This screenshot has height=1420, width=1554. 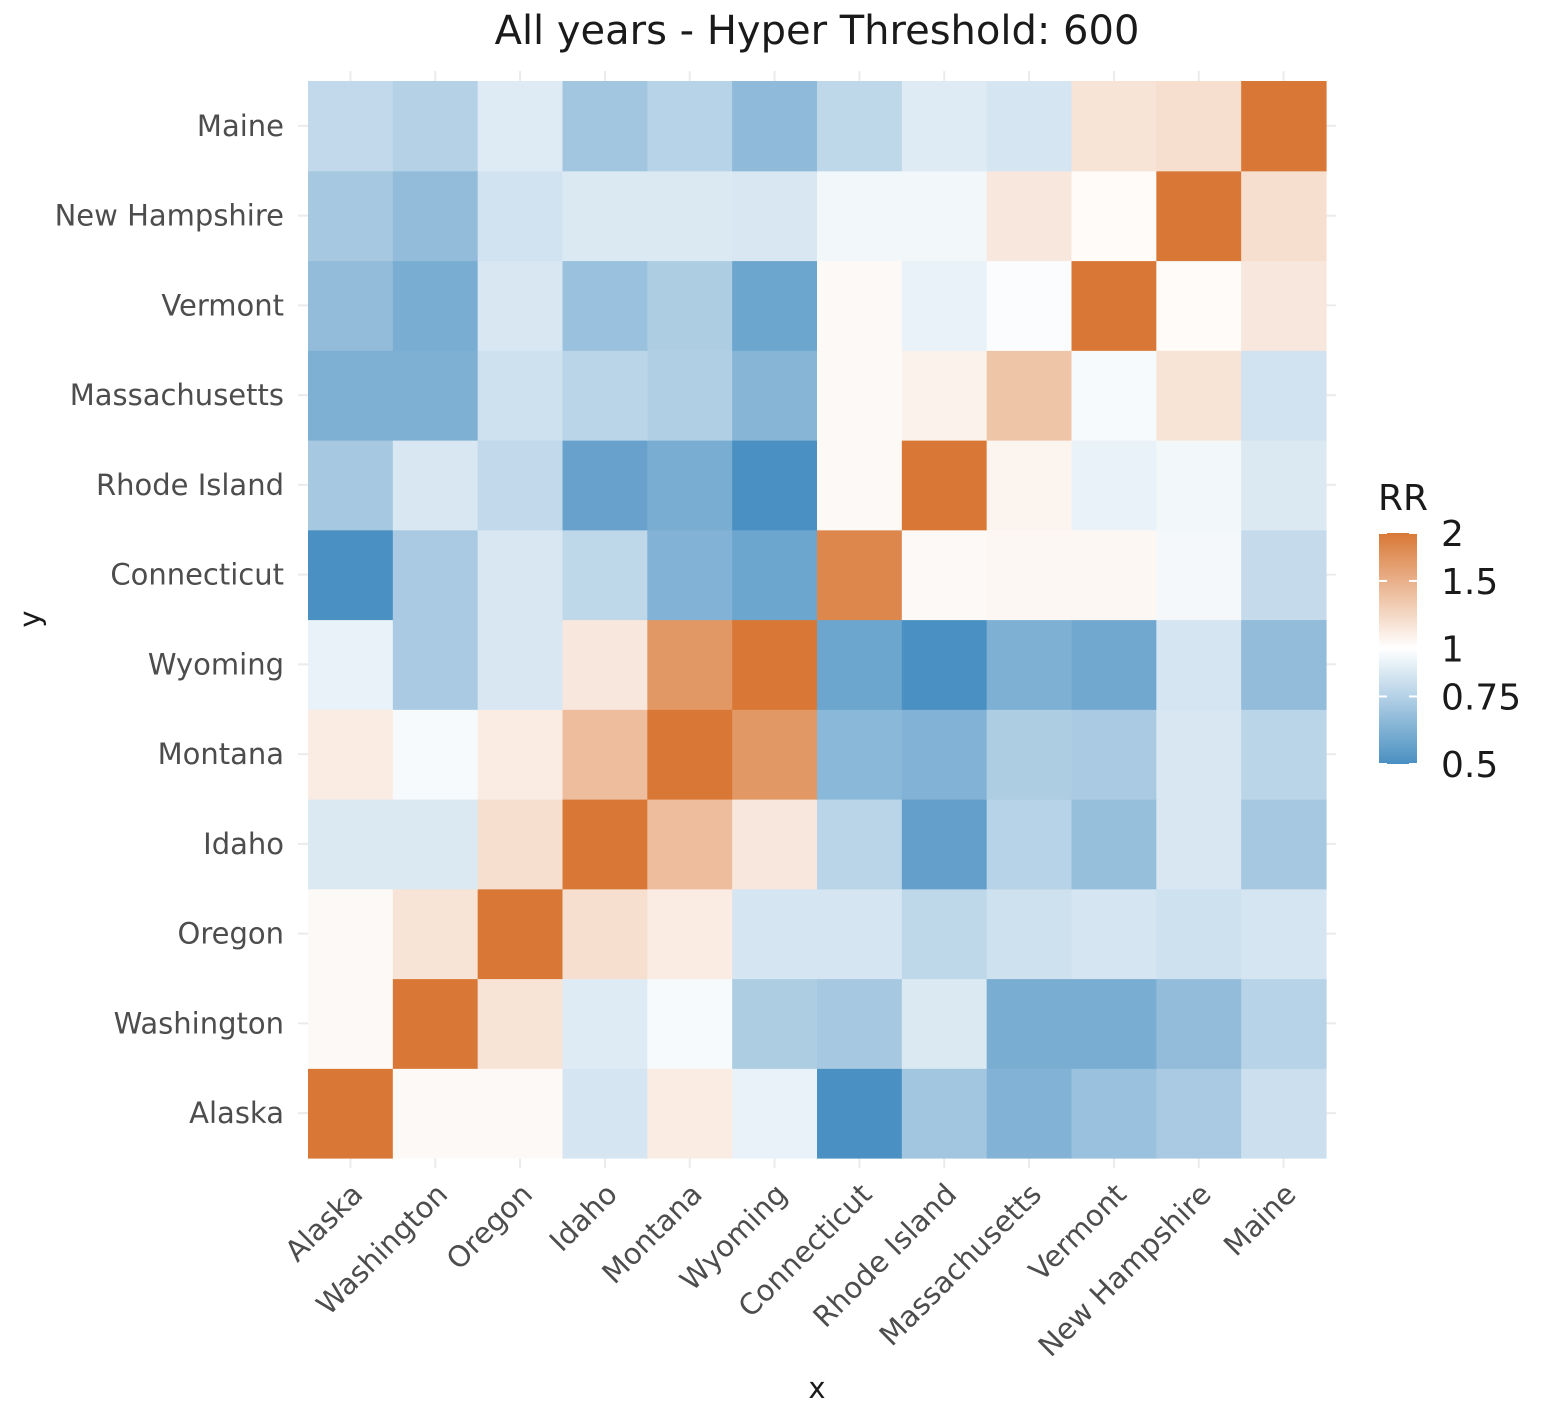 What do you see at coordinates (489, 1226) in the screenshot?
I see `x-tick-label: Oregon` at bounding box center [489, 1226].